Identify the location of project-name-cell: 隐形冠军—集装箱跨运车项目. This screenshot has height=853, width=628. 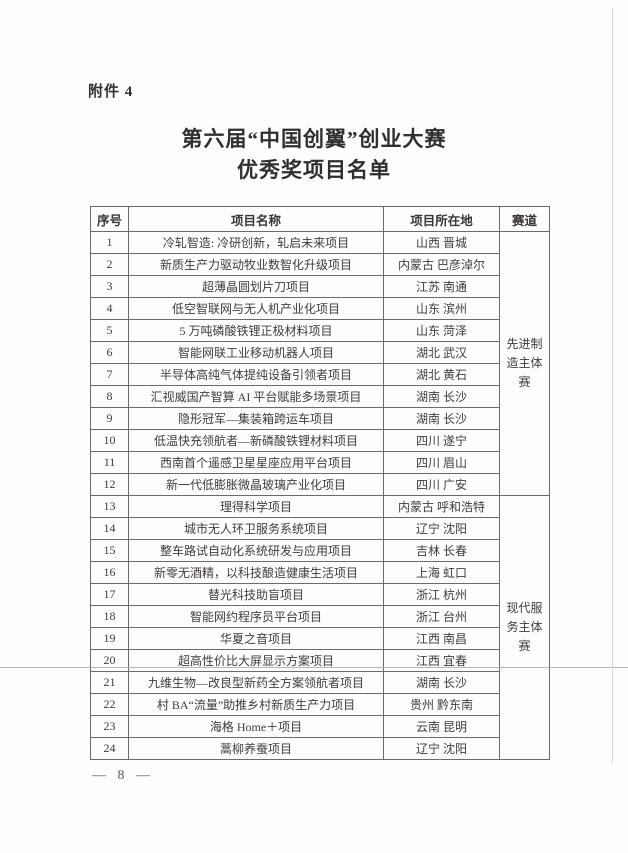
(256, 418).